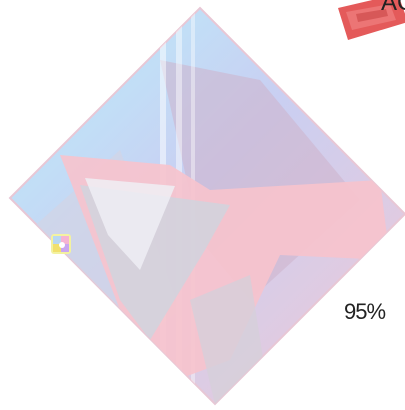 This screenshot has width=405, height=410. Describe the element at coordinates (365, 311) in the screenshot. I see `progress-percentage: 95%` at that location.